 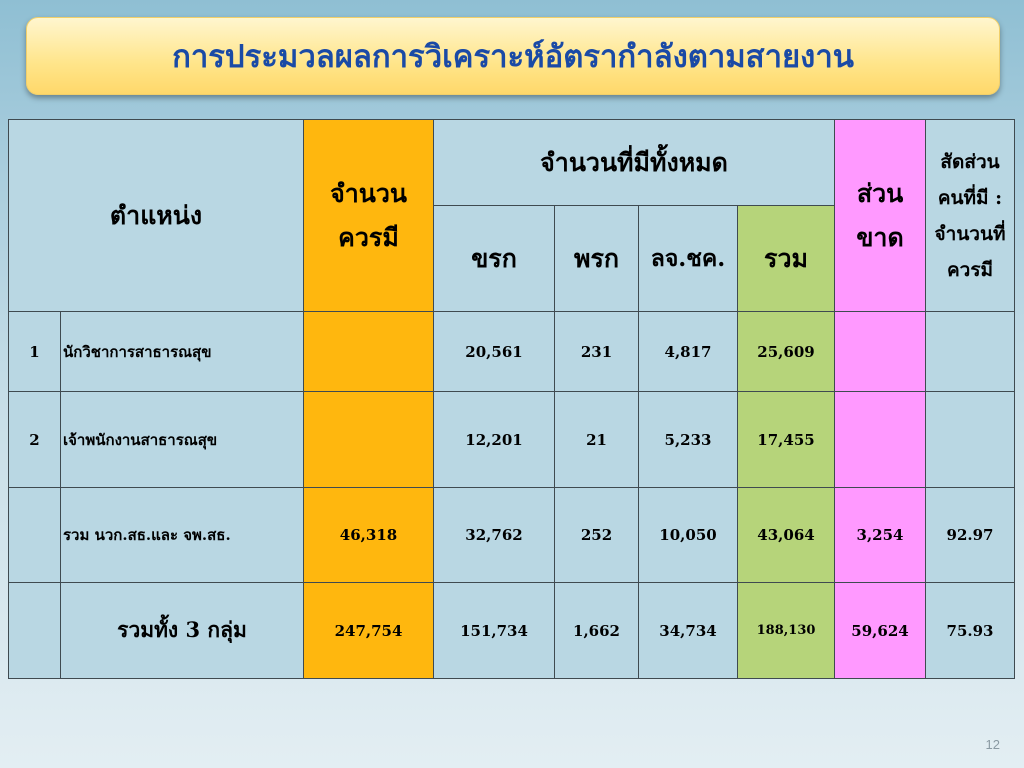 I want to click on row-label: นักวิชาการสาธารณสุข, so click(x=182, y=351).